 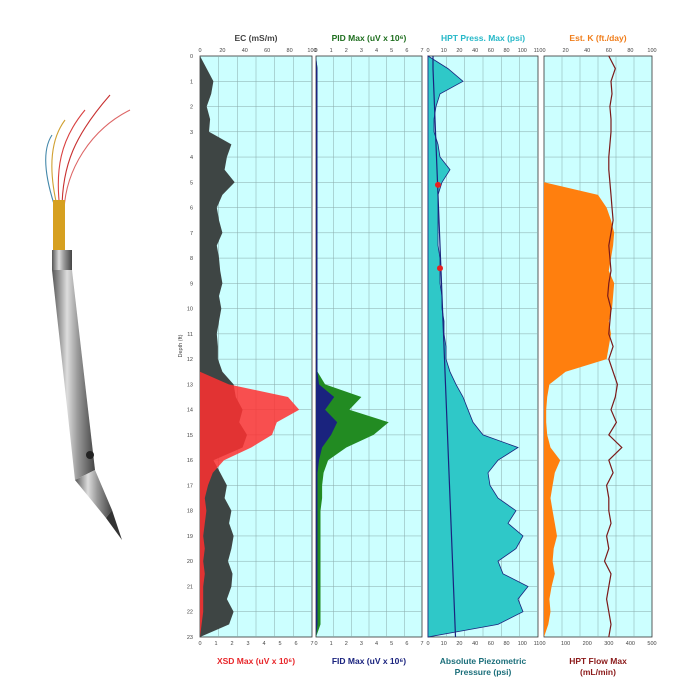 What do you see at coordinates (421, 51) in the screenshot?
I see `top-tick-1-7: 7` at bounding box center [421, 51].